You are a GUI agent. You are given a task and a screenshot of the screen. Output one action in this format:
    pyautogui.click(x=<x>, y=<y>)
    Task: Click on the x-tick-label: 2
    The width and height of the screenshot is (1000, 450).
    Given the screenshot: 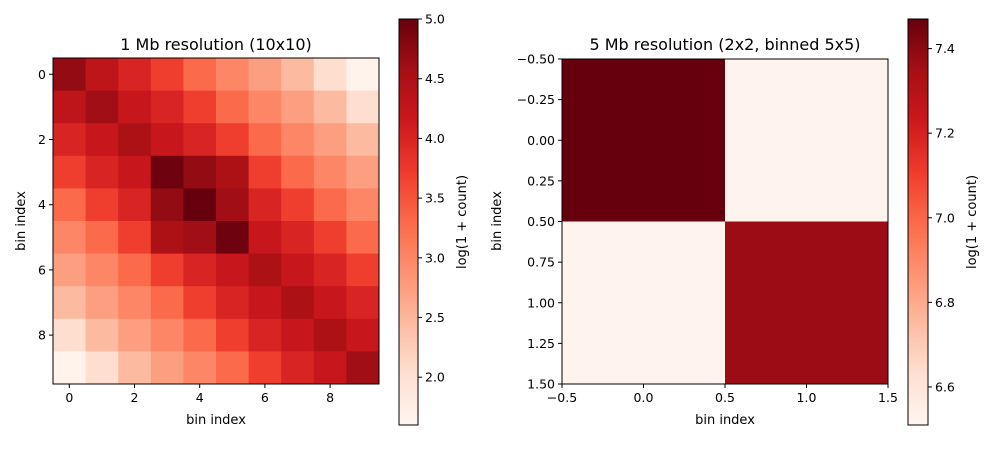 What is the action you would take?
    pyautogui.click(x=135, y=397)
    